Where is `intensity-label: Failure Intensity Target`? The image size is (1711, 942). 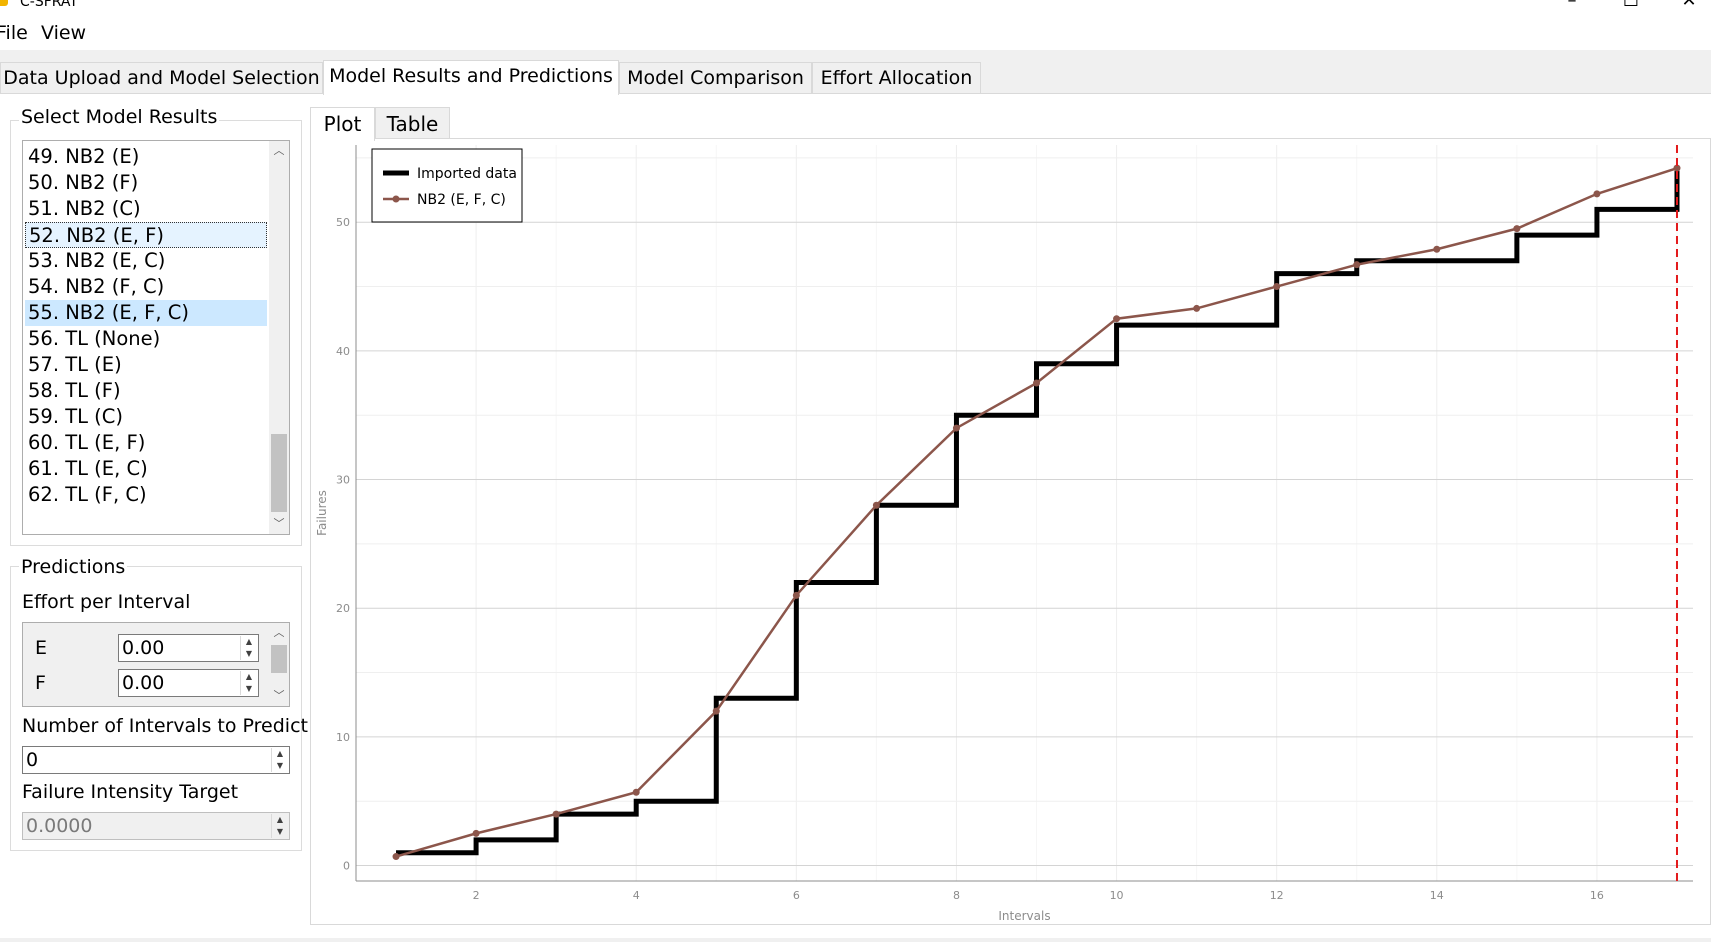 intensity-label: Failure Intensity Target is located at coordinates (130, 792).